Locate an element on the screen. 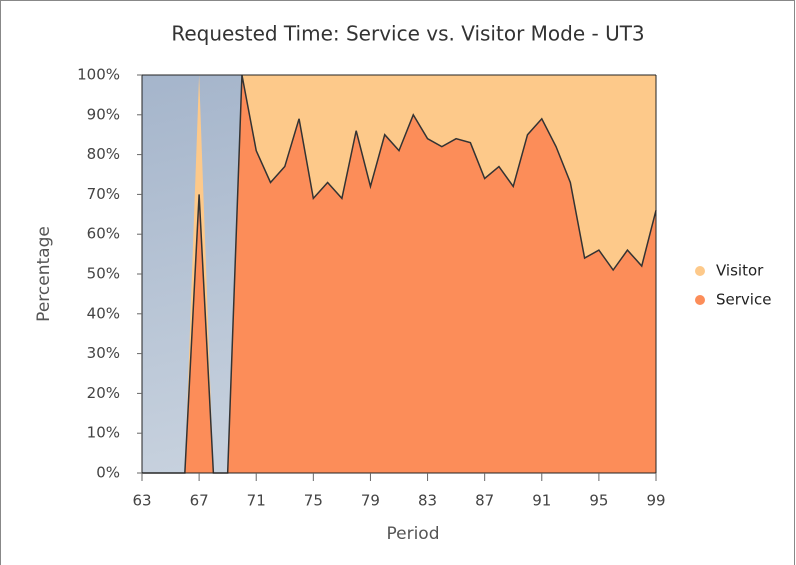 The width and height of the screenshot is (796, 565). x-tick-label: 91 is located at coordinates (541, 501).